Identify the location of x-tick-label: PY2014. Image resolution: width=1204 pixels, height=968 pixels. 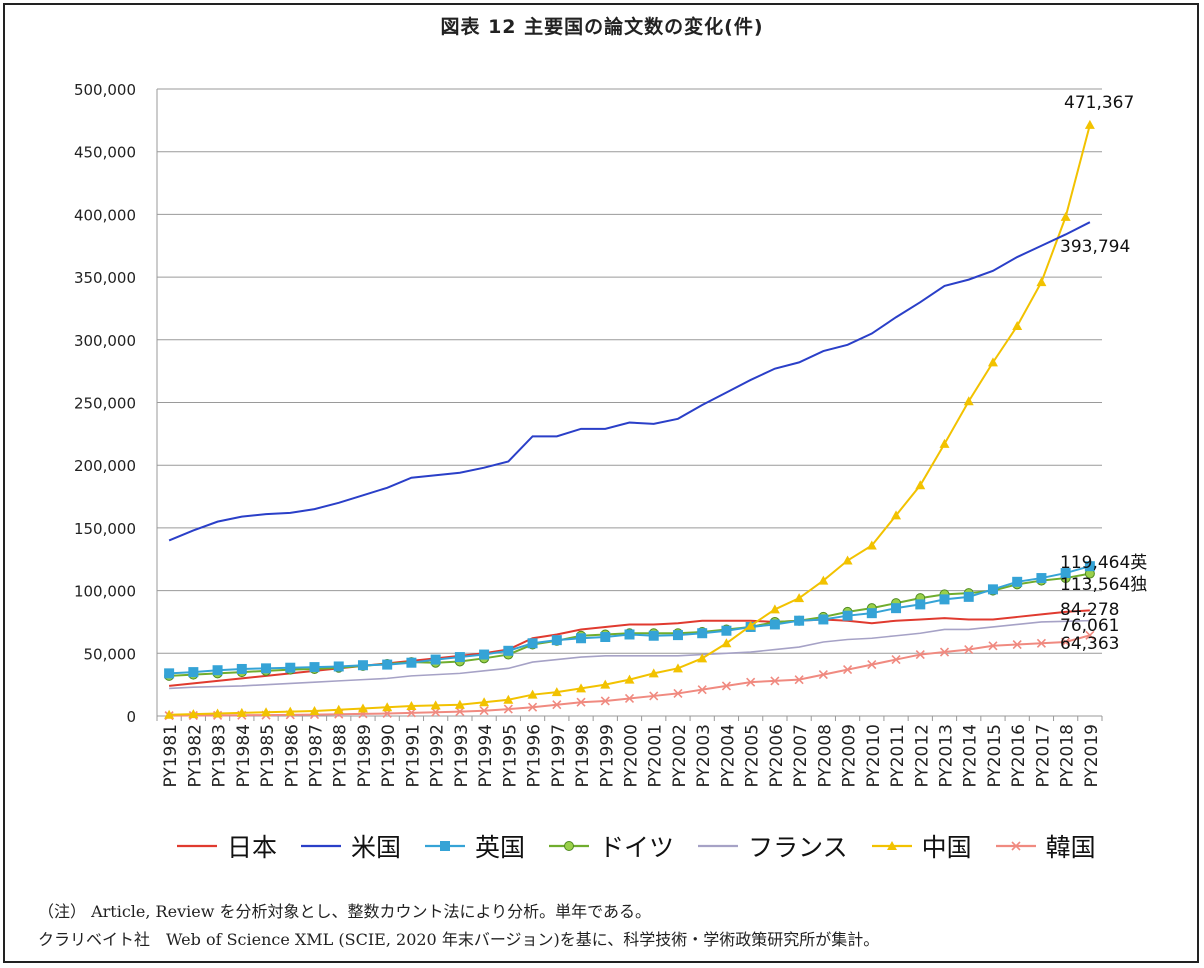
(971, 756).